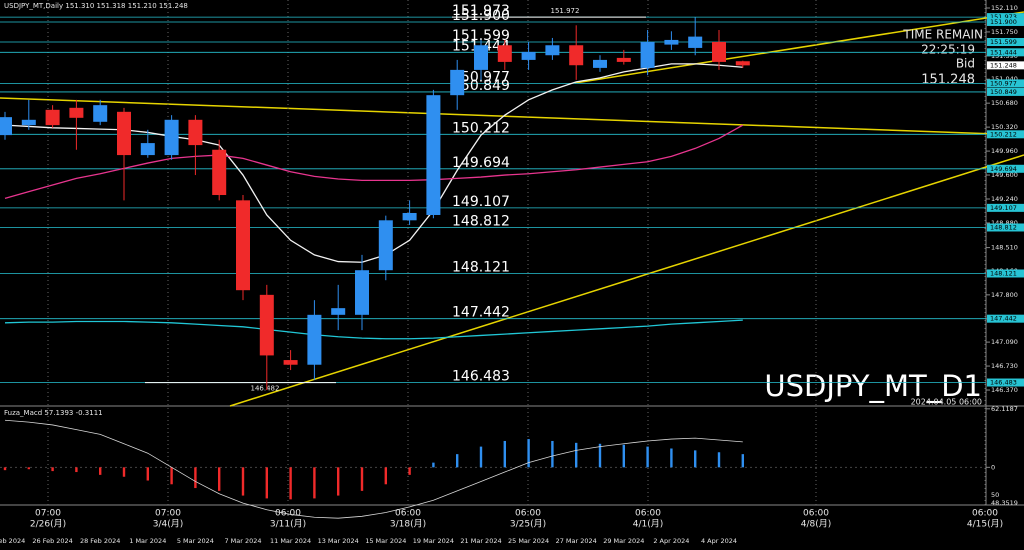 This screenshot has width=1024, height=550. What do you see at coordinates (948, 80) in the screenshot?
I see `bid-value: 151.248` at bounding box center [948, 80].